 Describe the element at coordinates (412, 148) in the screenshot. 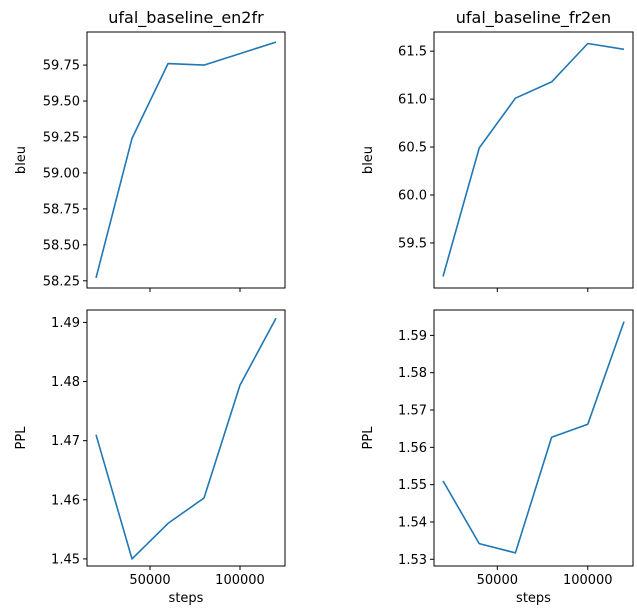

I see `y-tick-label: 60.5` at that location.